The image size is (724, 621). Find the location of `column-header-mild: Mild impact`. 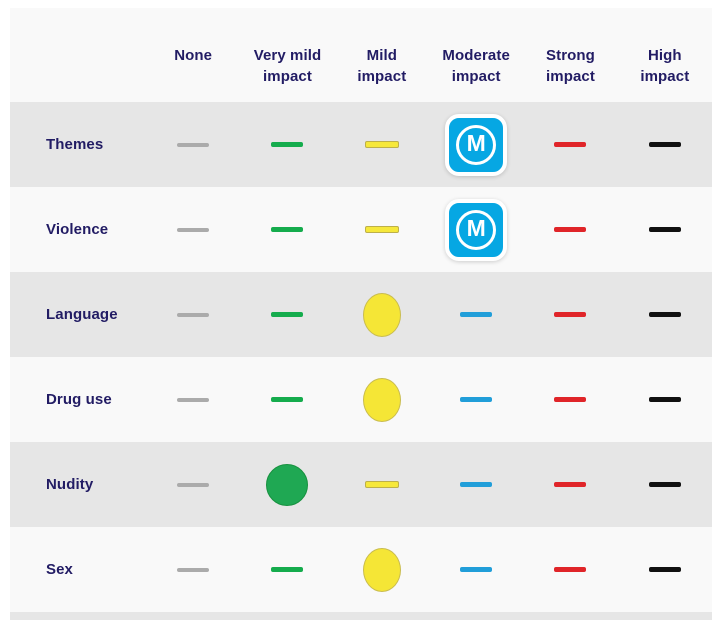

column-header-mild: Mild impact is located at coordinates (382, 55).